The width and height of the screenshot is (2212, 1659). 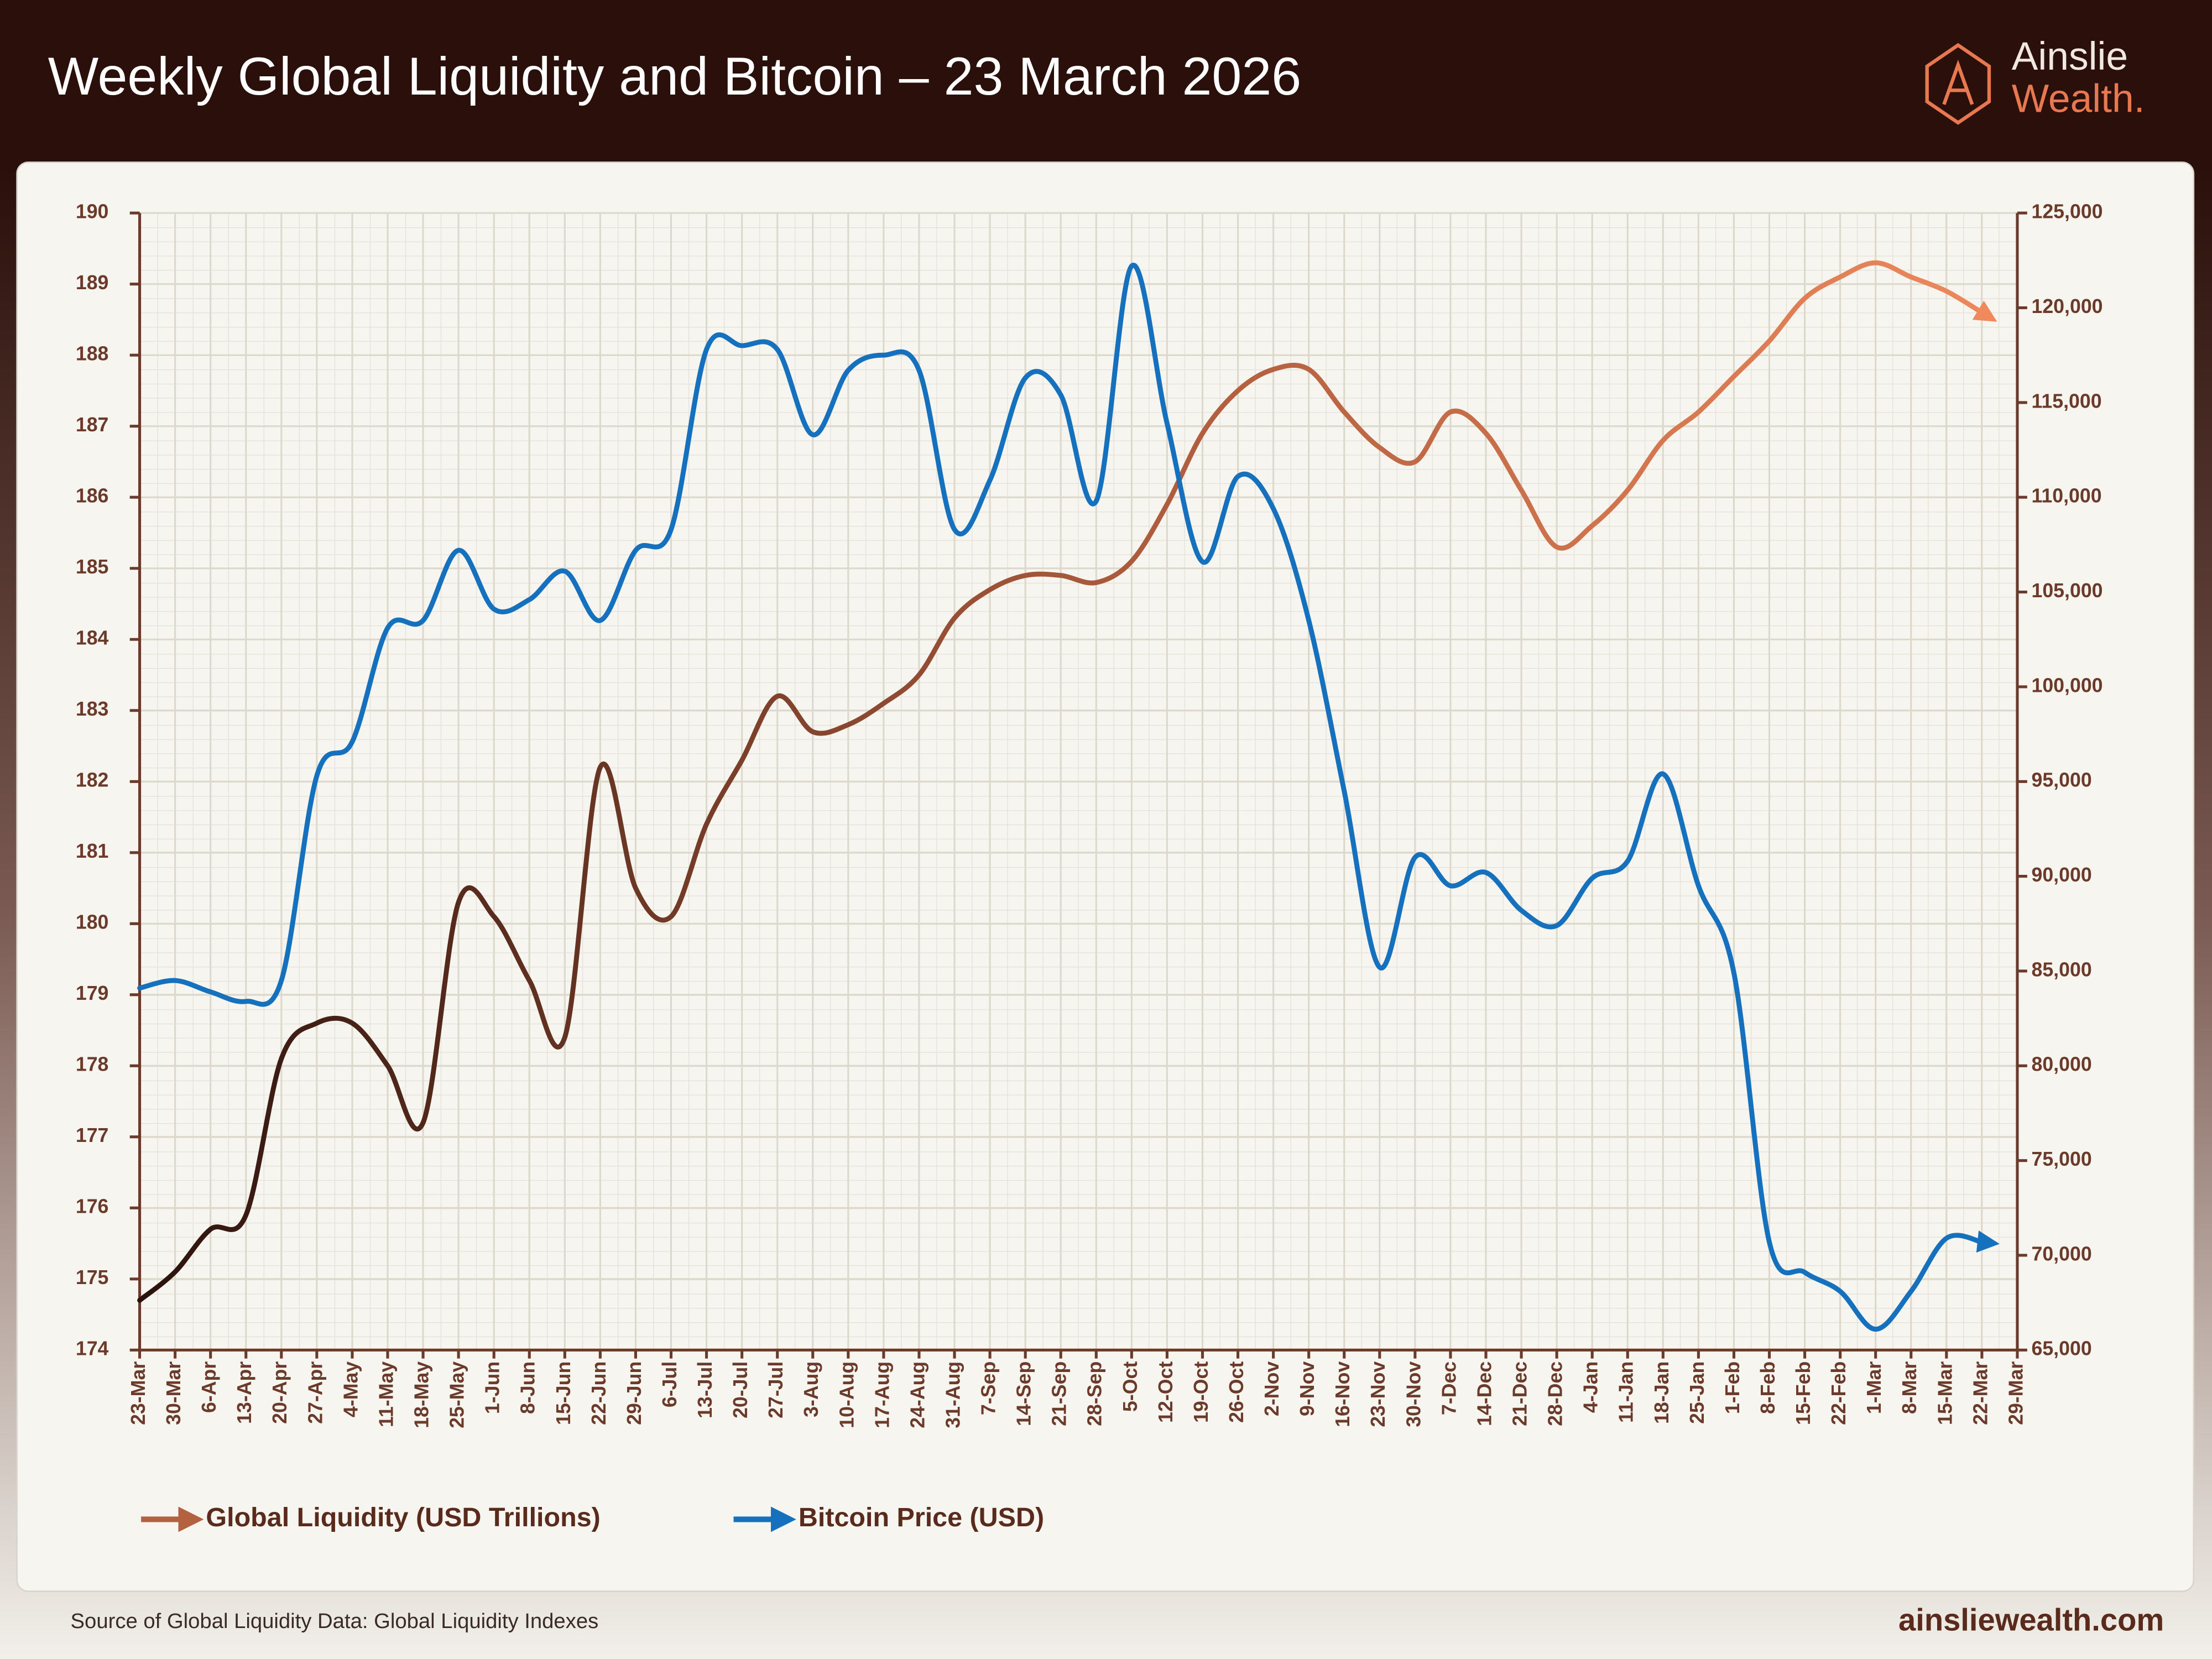 I want to click on x-tick-label: 9-Nov, so click(x=1307, y=1389).